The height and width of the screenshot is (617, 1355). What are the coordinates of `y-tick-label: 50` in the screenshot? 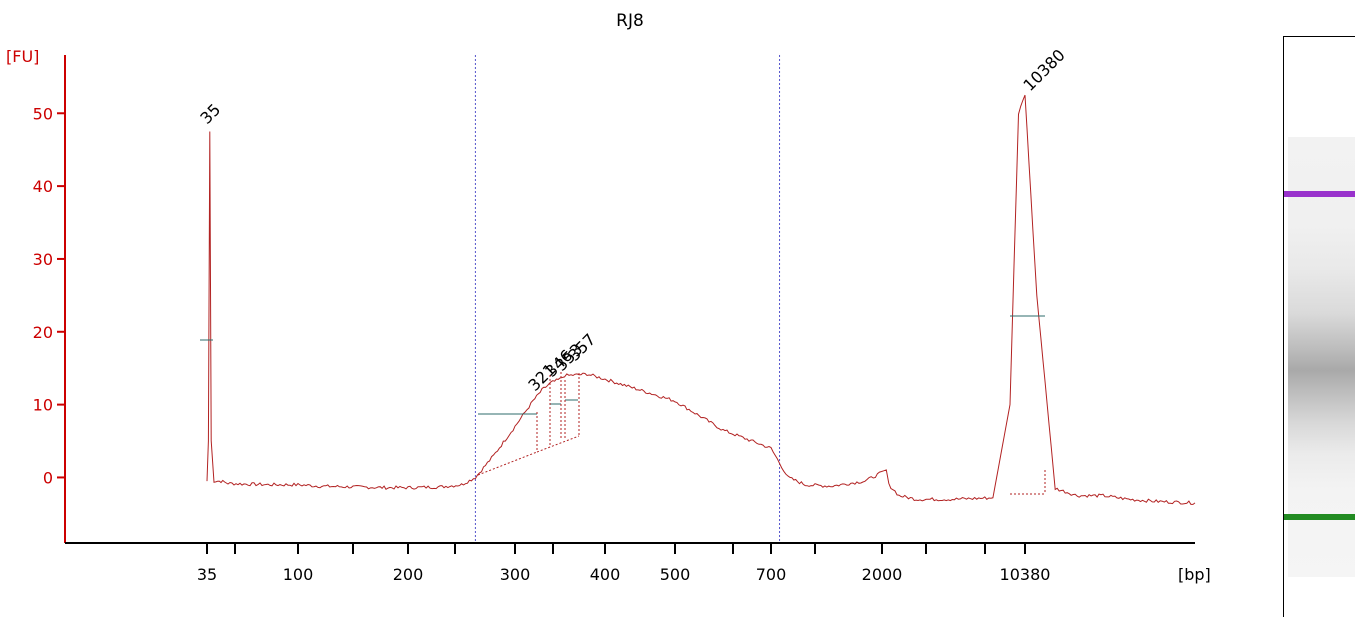 It's located at (43, 113).